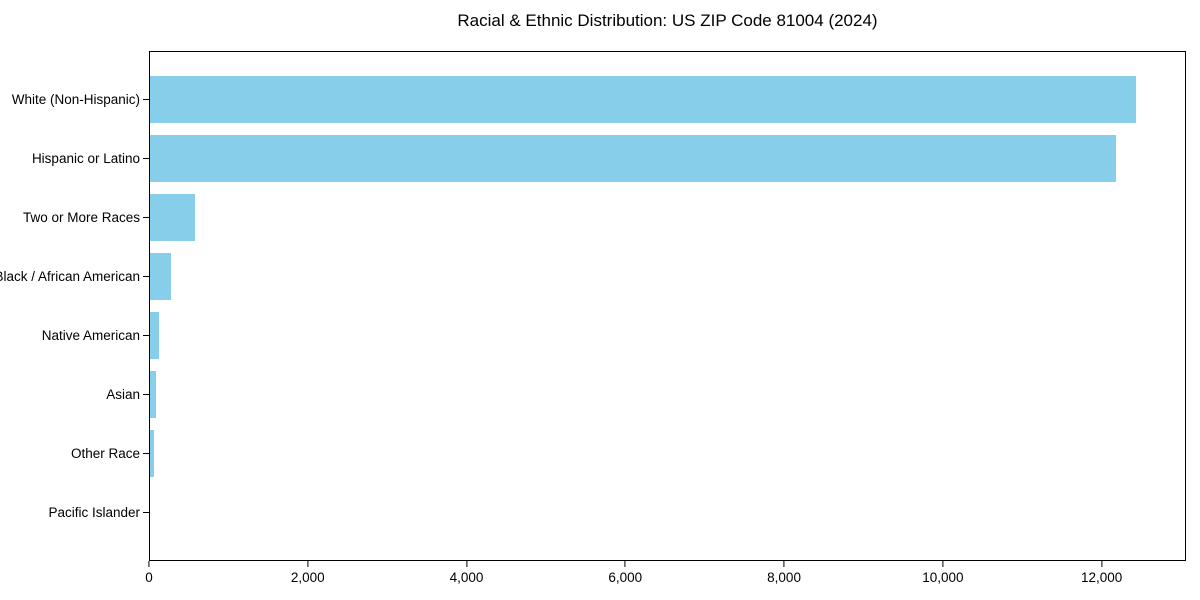  What do you see at coordinates (1101, 577) in the screenshot?
I see `x-tick-label: 12,000` at bounding box center [1101, 577].